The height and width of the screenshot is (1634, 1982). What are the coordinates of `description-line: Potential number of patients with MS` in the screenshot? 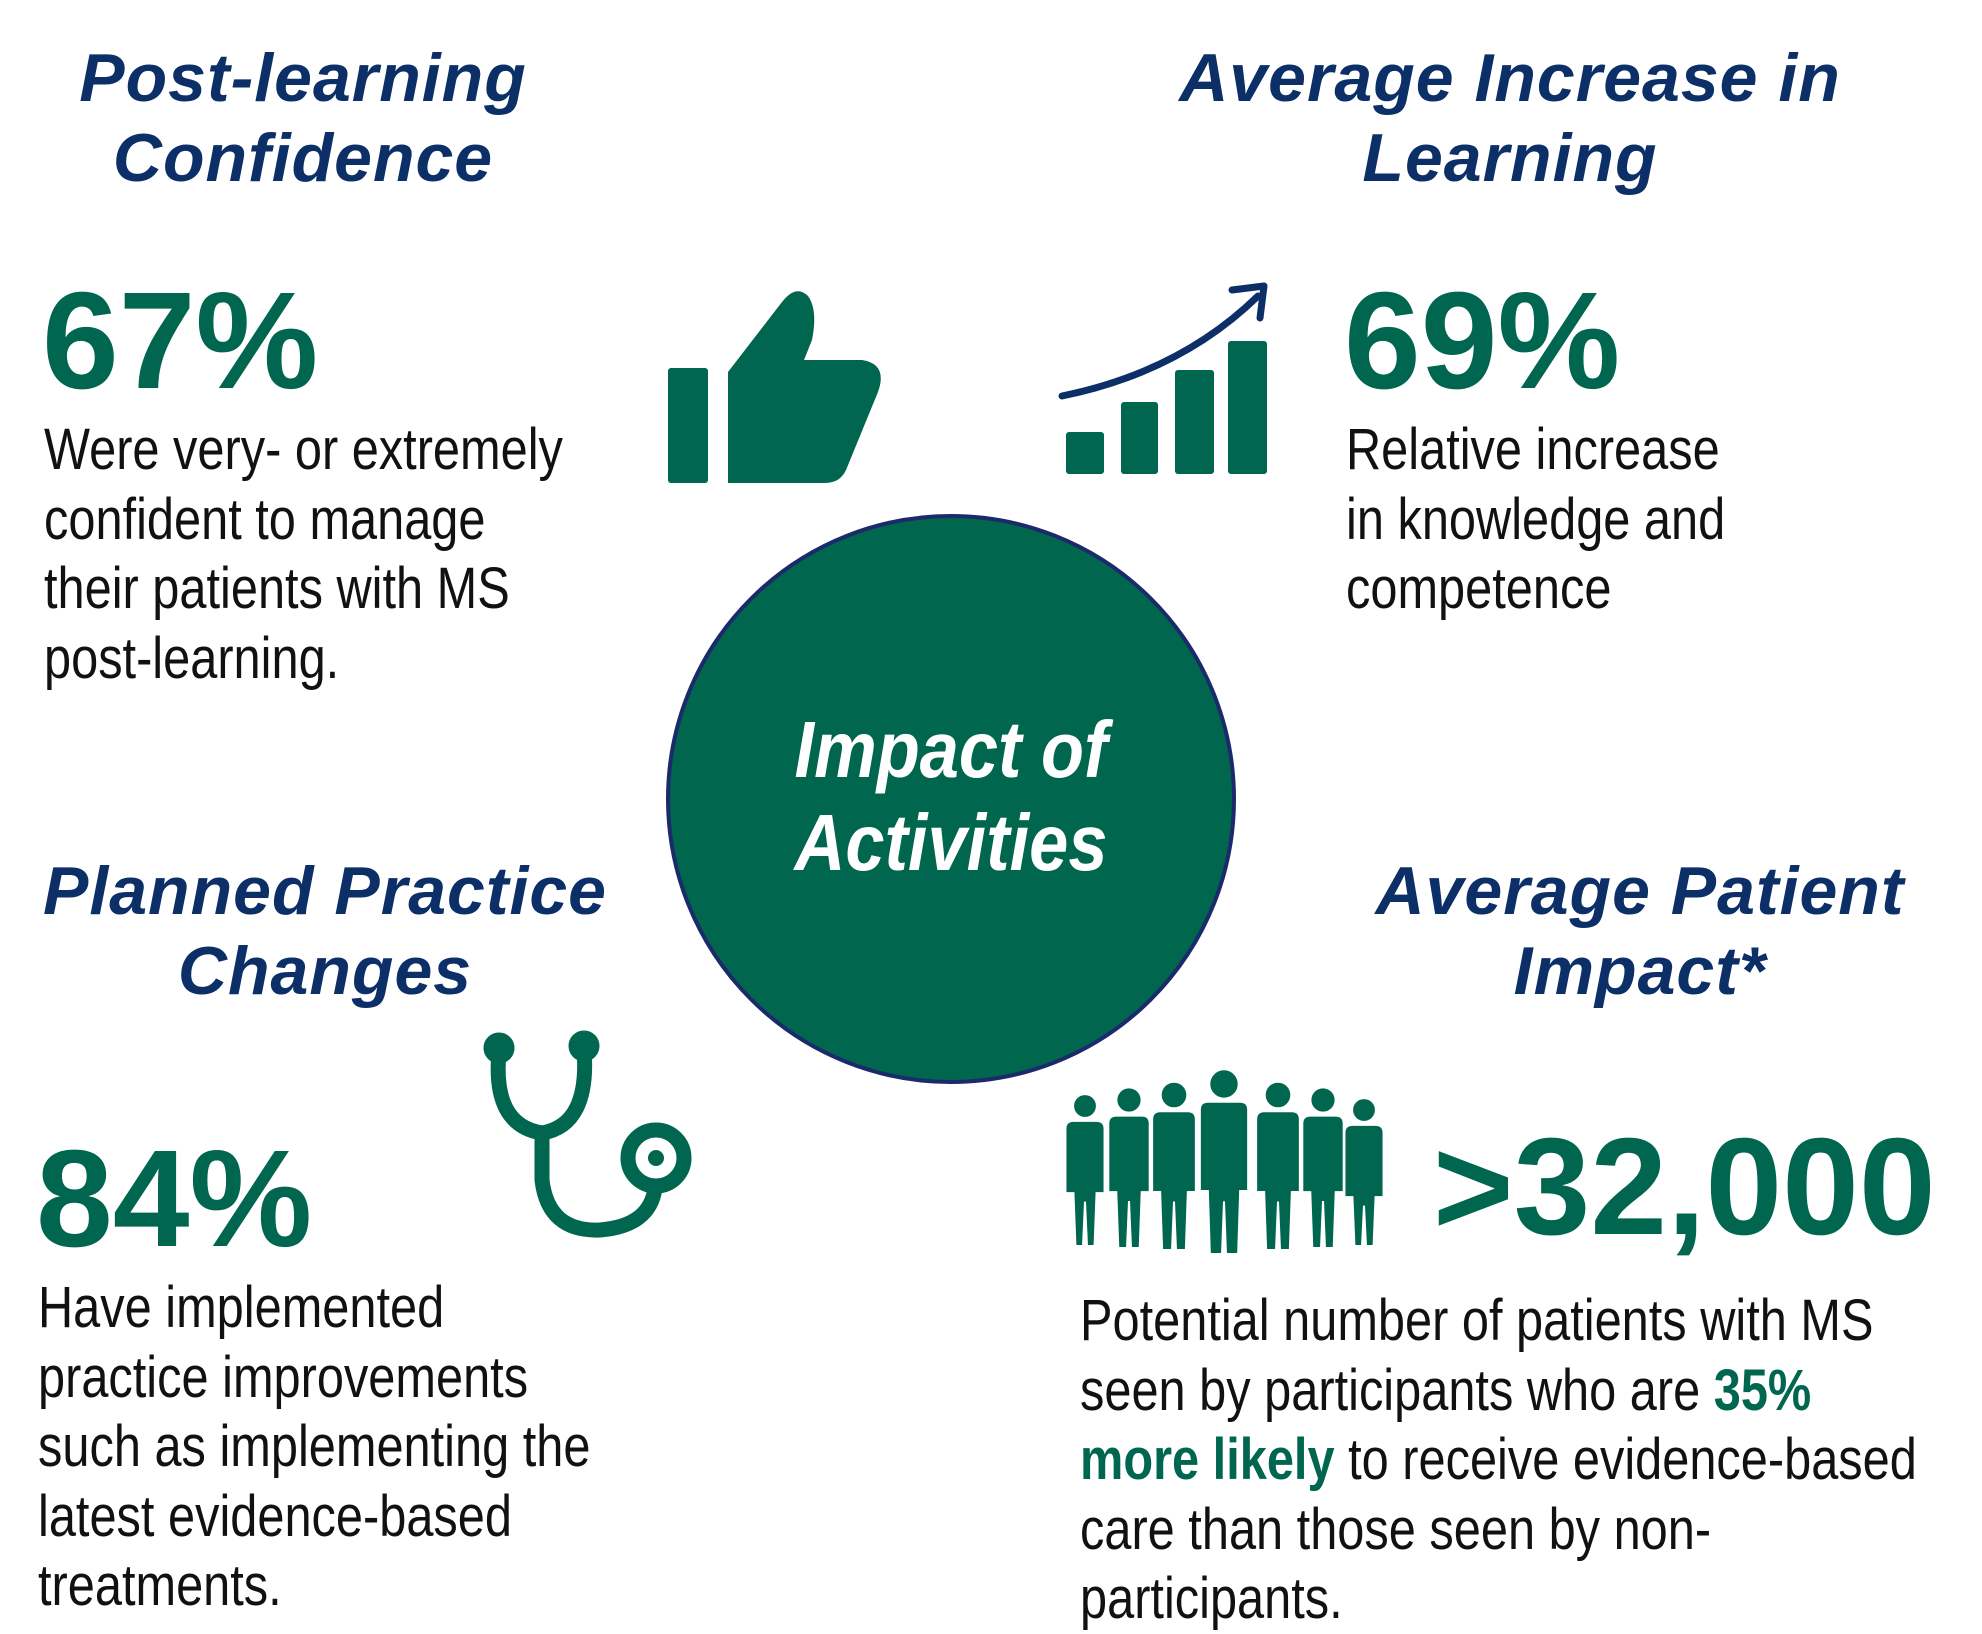 It's located at (1498, 1321).